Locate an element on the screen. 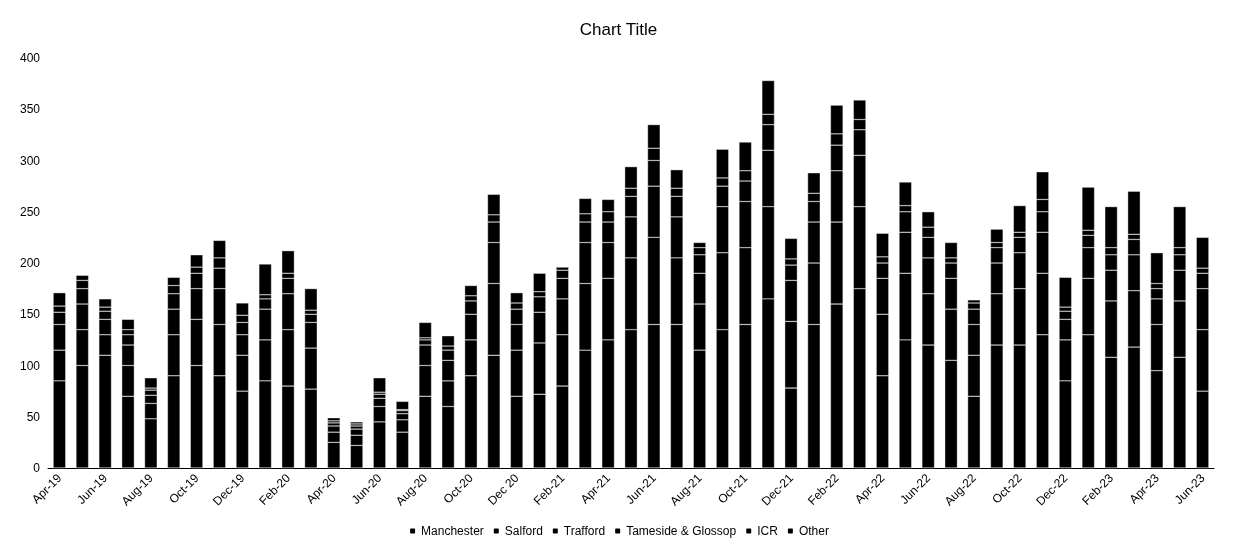  y-tick-label: 400 is located at coordinates (30, 58).